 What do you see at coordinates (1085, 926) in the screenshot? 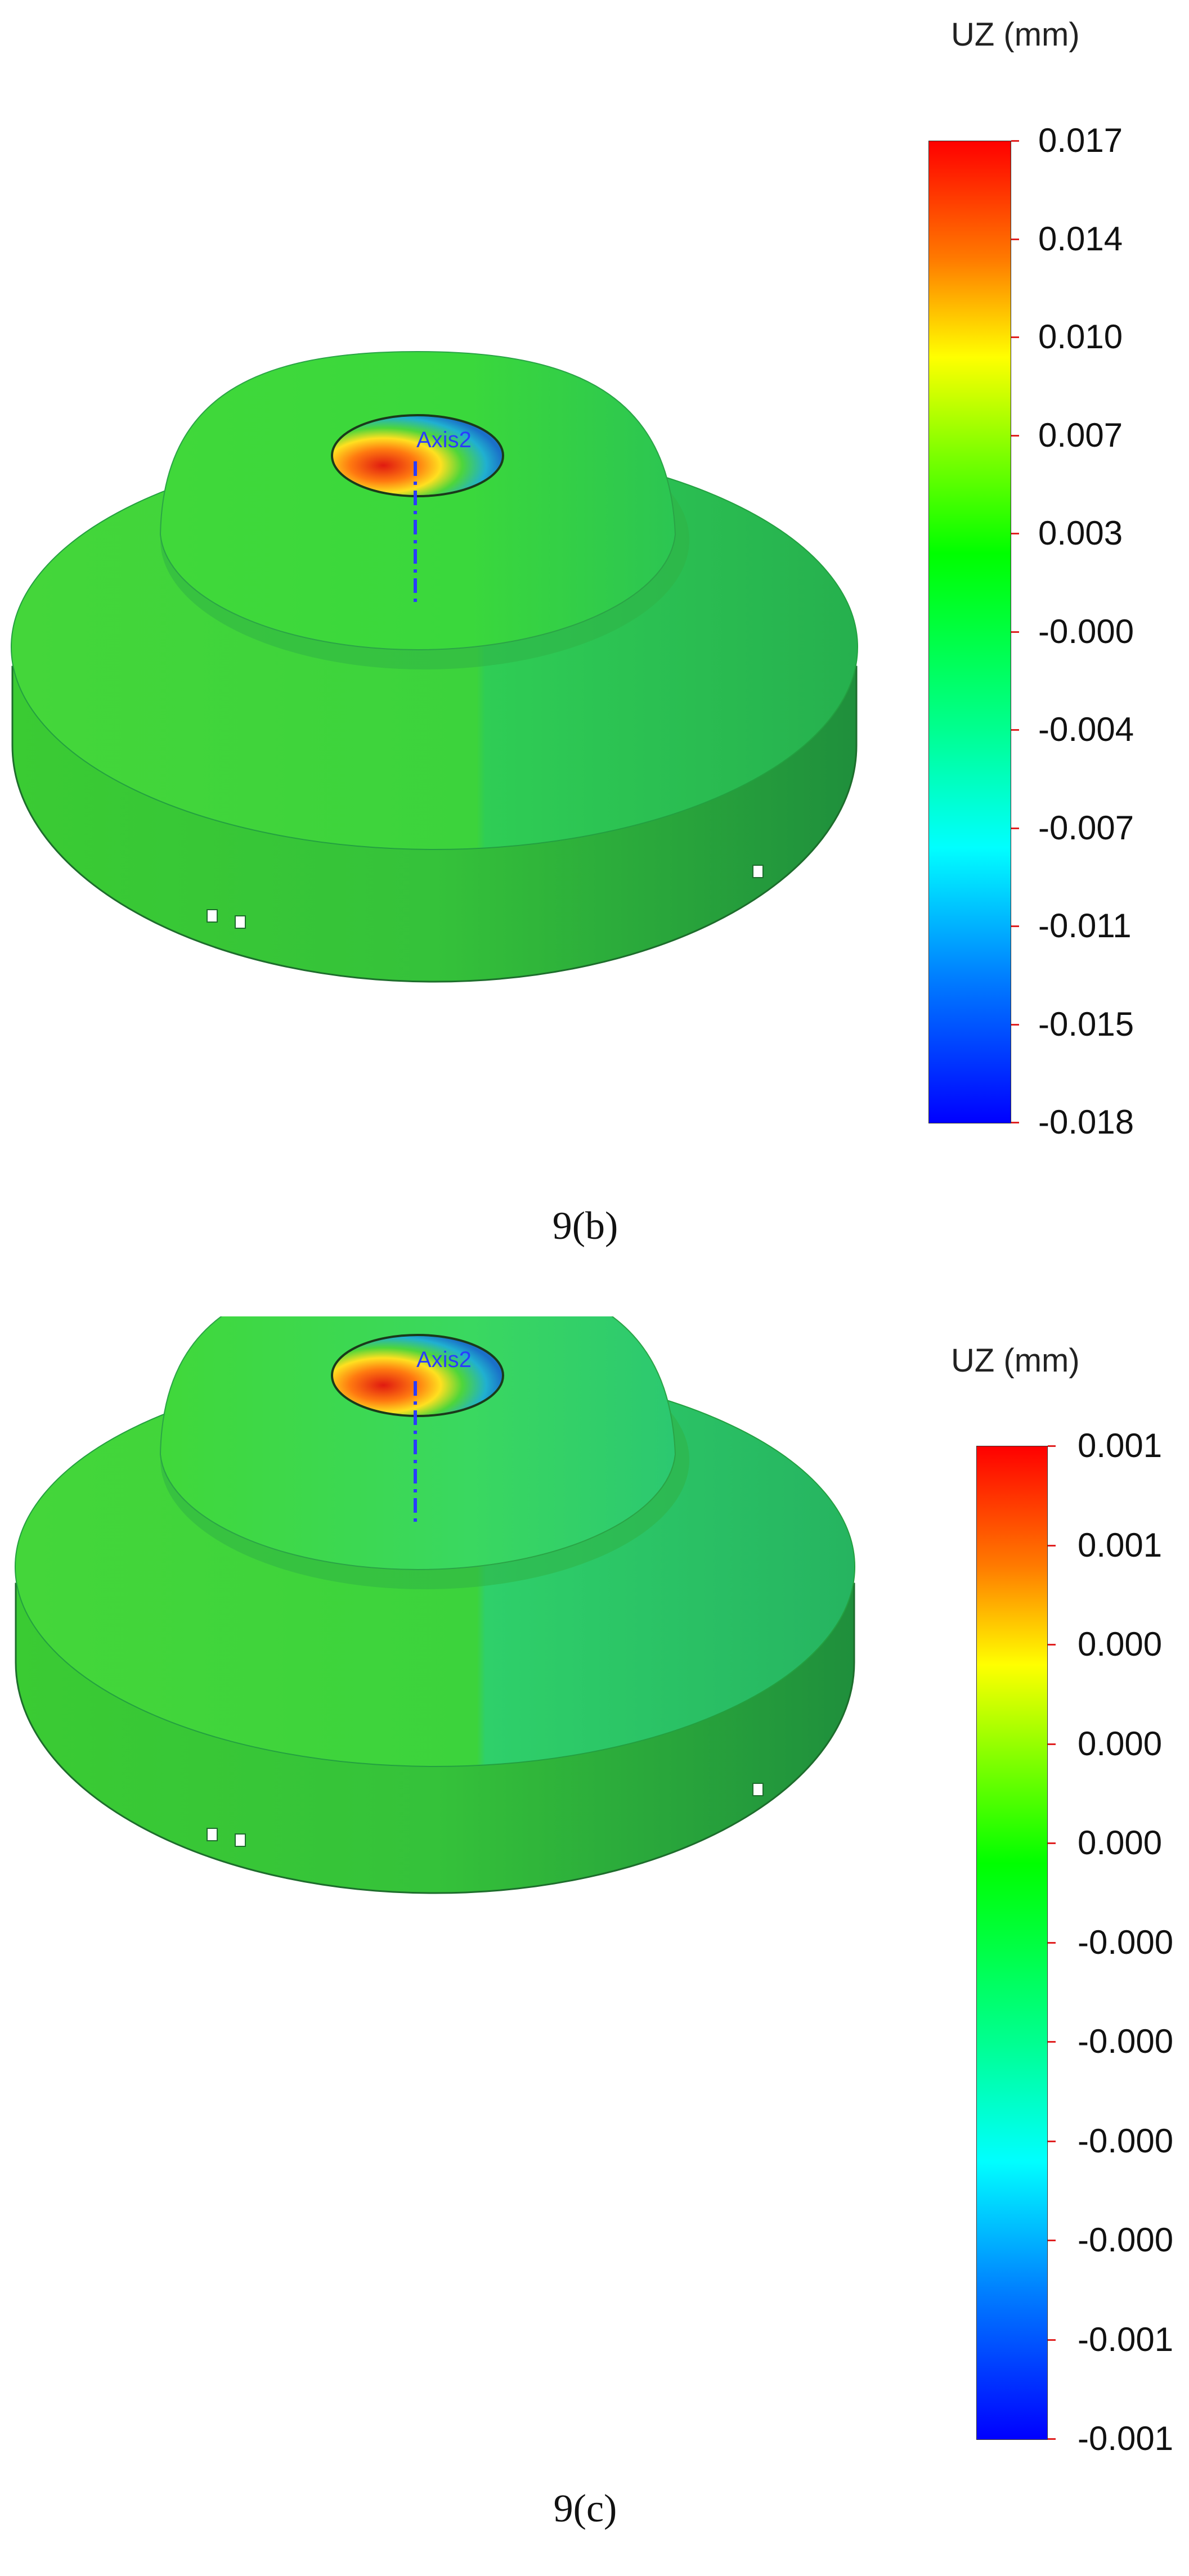
I see `colorbar-tick-label: -0.011` at bounding box center [1085, 926].